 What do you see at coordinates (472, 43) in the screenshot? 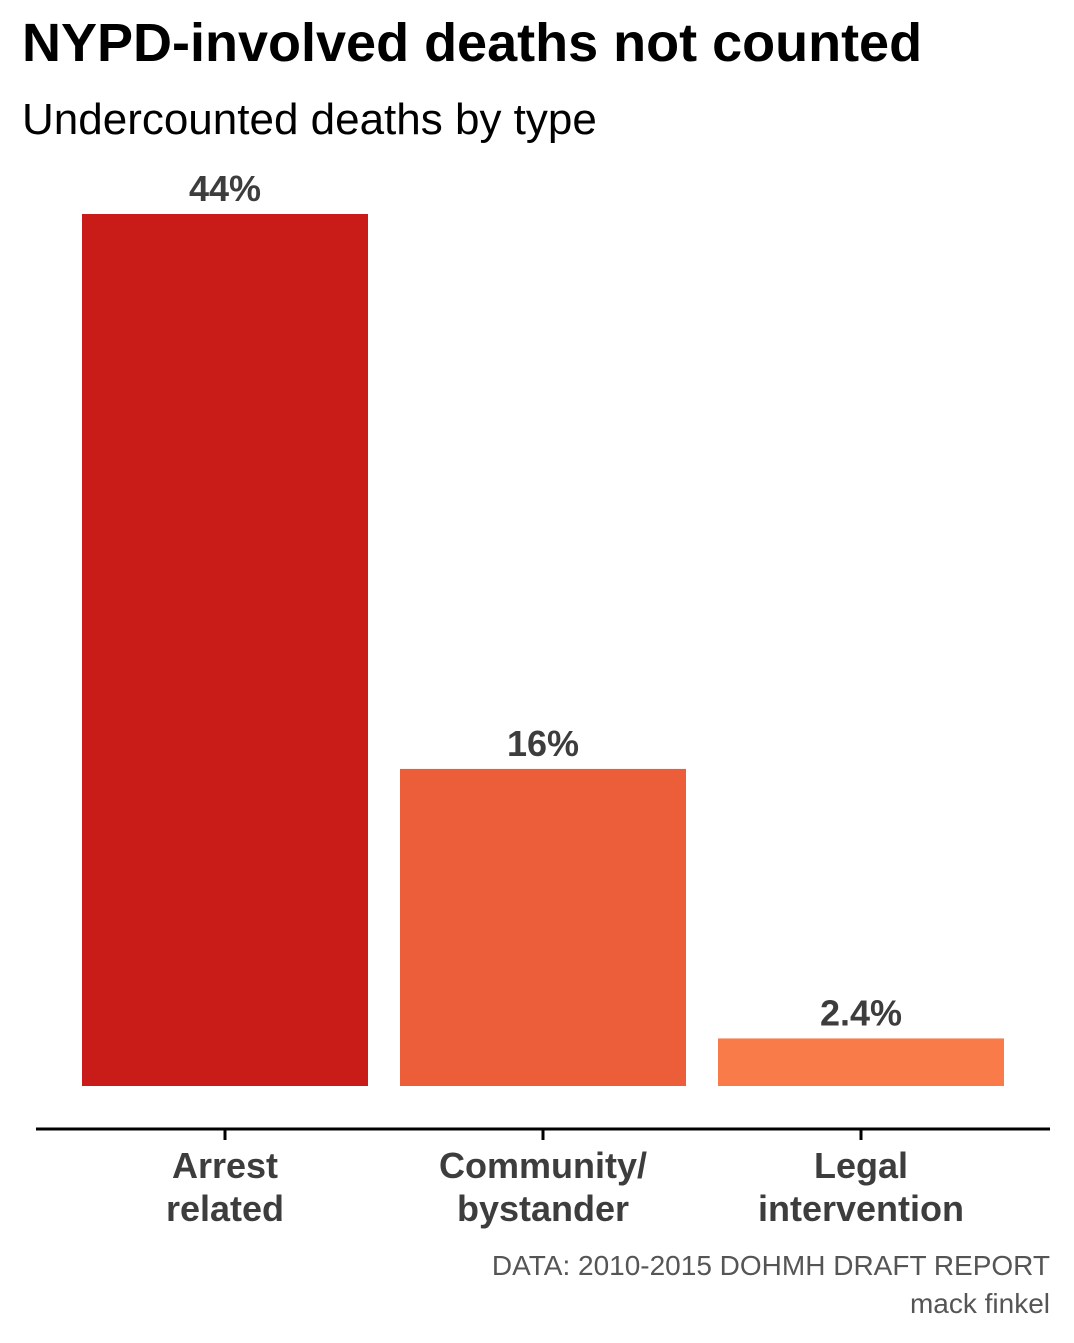
I see `chart-title: NYPD-involved deaths not counted` at bounding box center [472, 43].